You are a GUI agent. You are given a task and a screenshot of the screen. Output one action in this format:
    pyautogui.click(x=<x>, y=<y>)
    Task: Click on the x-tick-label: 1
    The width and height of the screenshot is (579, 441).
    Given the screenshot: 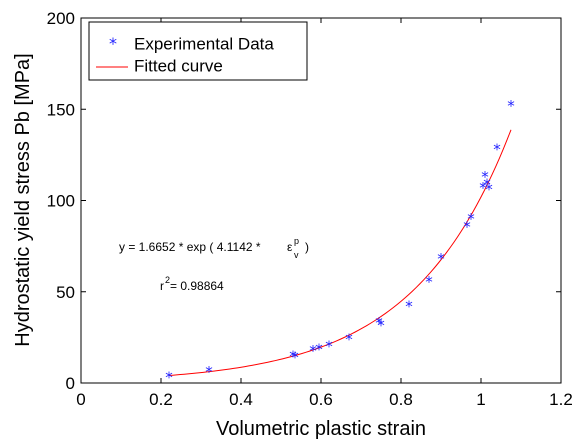 What is the action you would take?
    pyautogui.click(x=480, y=399)
    